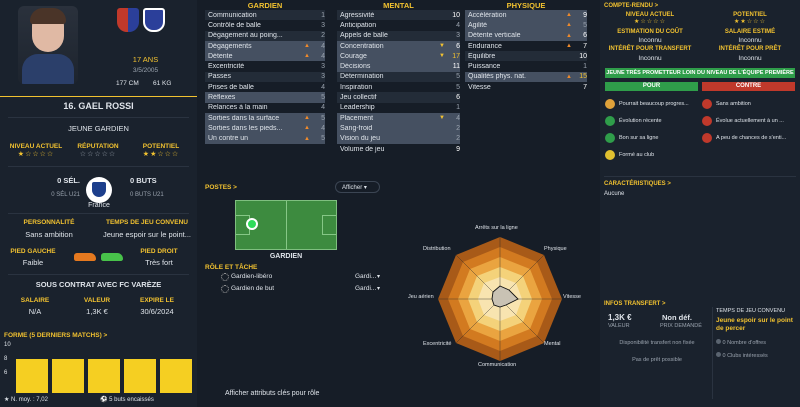  Describe the element at coordinates (265, 97) in the screenshot. I see `attribute-row: Réflexes 5` at that location.